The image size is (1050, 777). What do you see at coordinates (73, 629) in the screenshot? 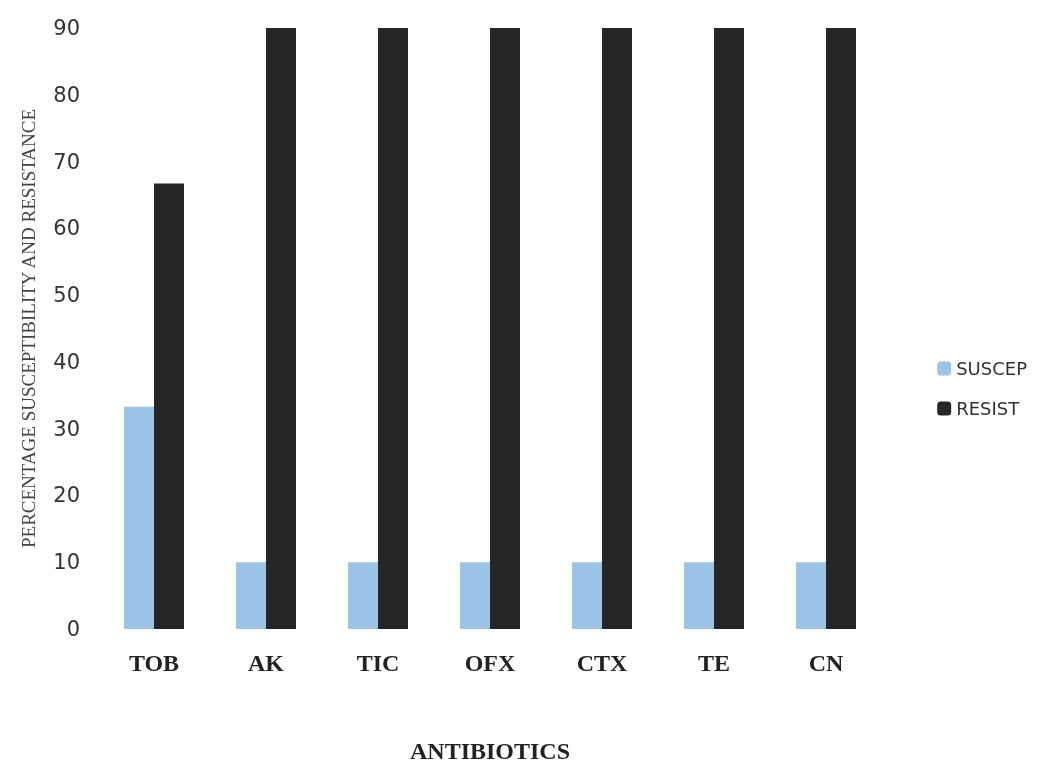
I see `y-tick-label: 0` at bounding box center [73, 629].